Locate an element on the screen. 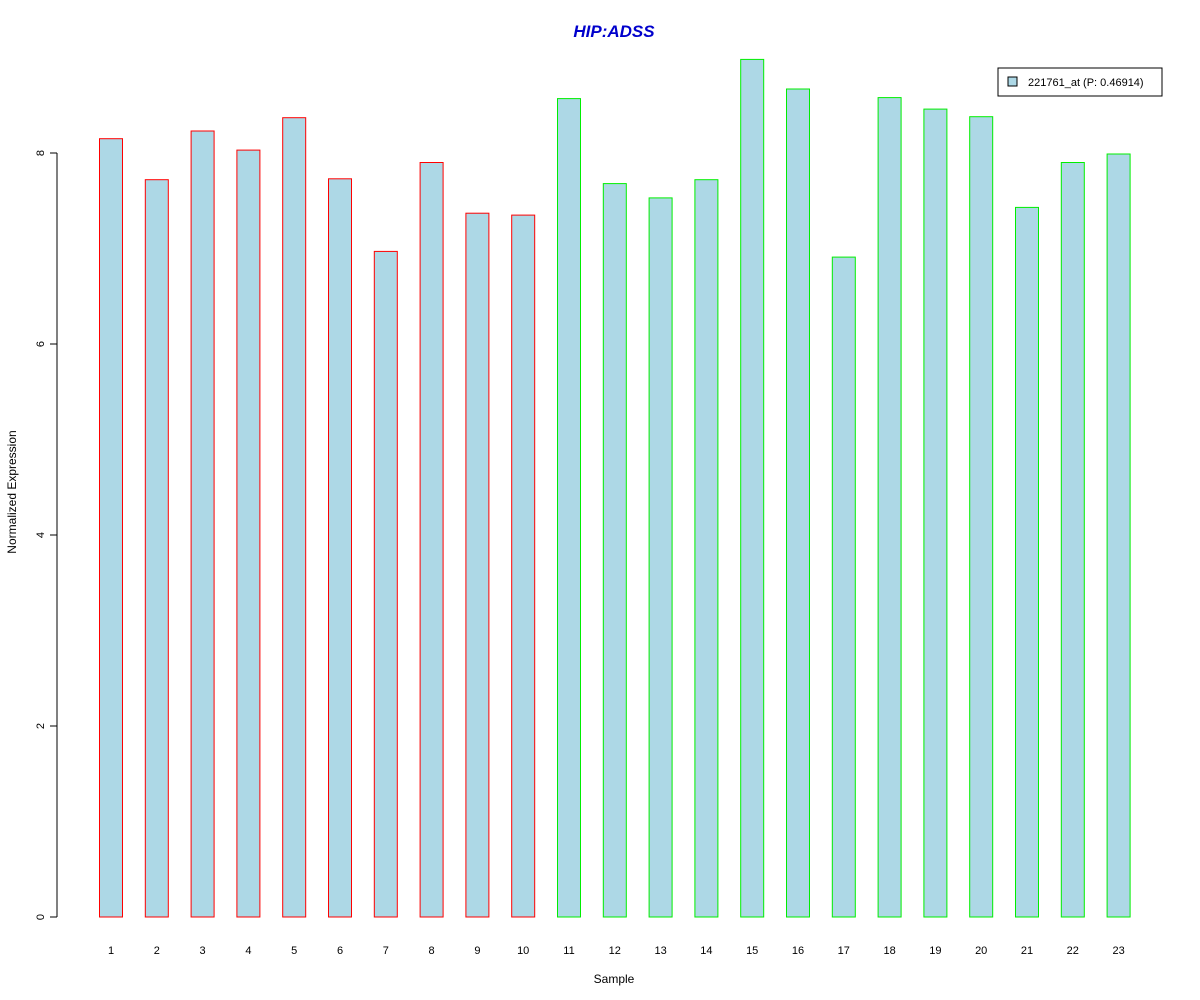 The width and height of the screenshot is (1200, 1000). x-tick-label: 22 is located at coordinates (1073, 951).